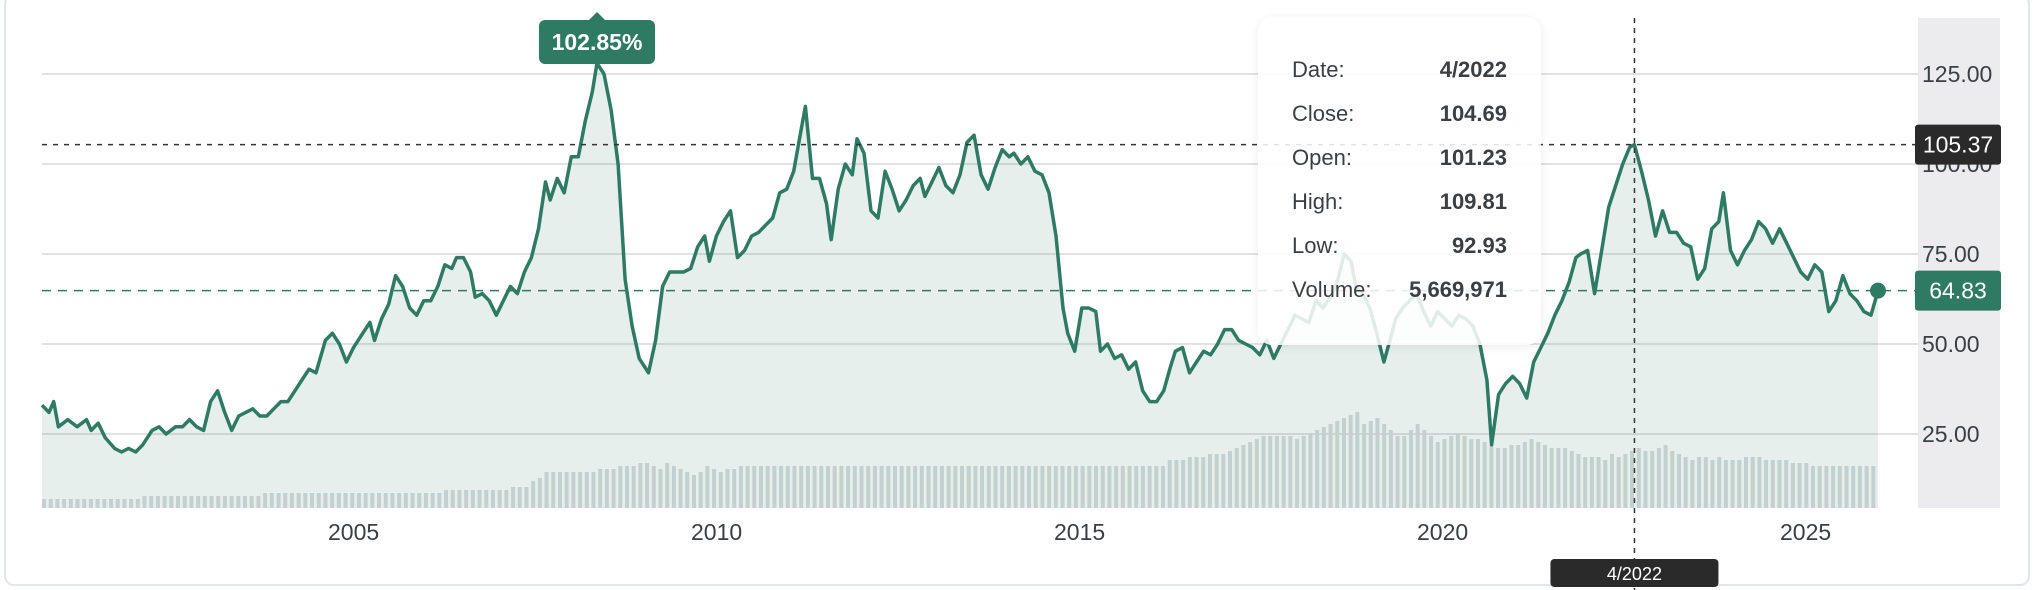 The image size is (2038, 590). What do you see at coordinates (1958, 145) in the screenshot?
I see `price-tag-label: 105.37` at bounding box center [1958, 145].